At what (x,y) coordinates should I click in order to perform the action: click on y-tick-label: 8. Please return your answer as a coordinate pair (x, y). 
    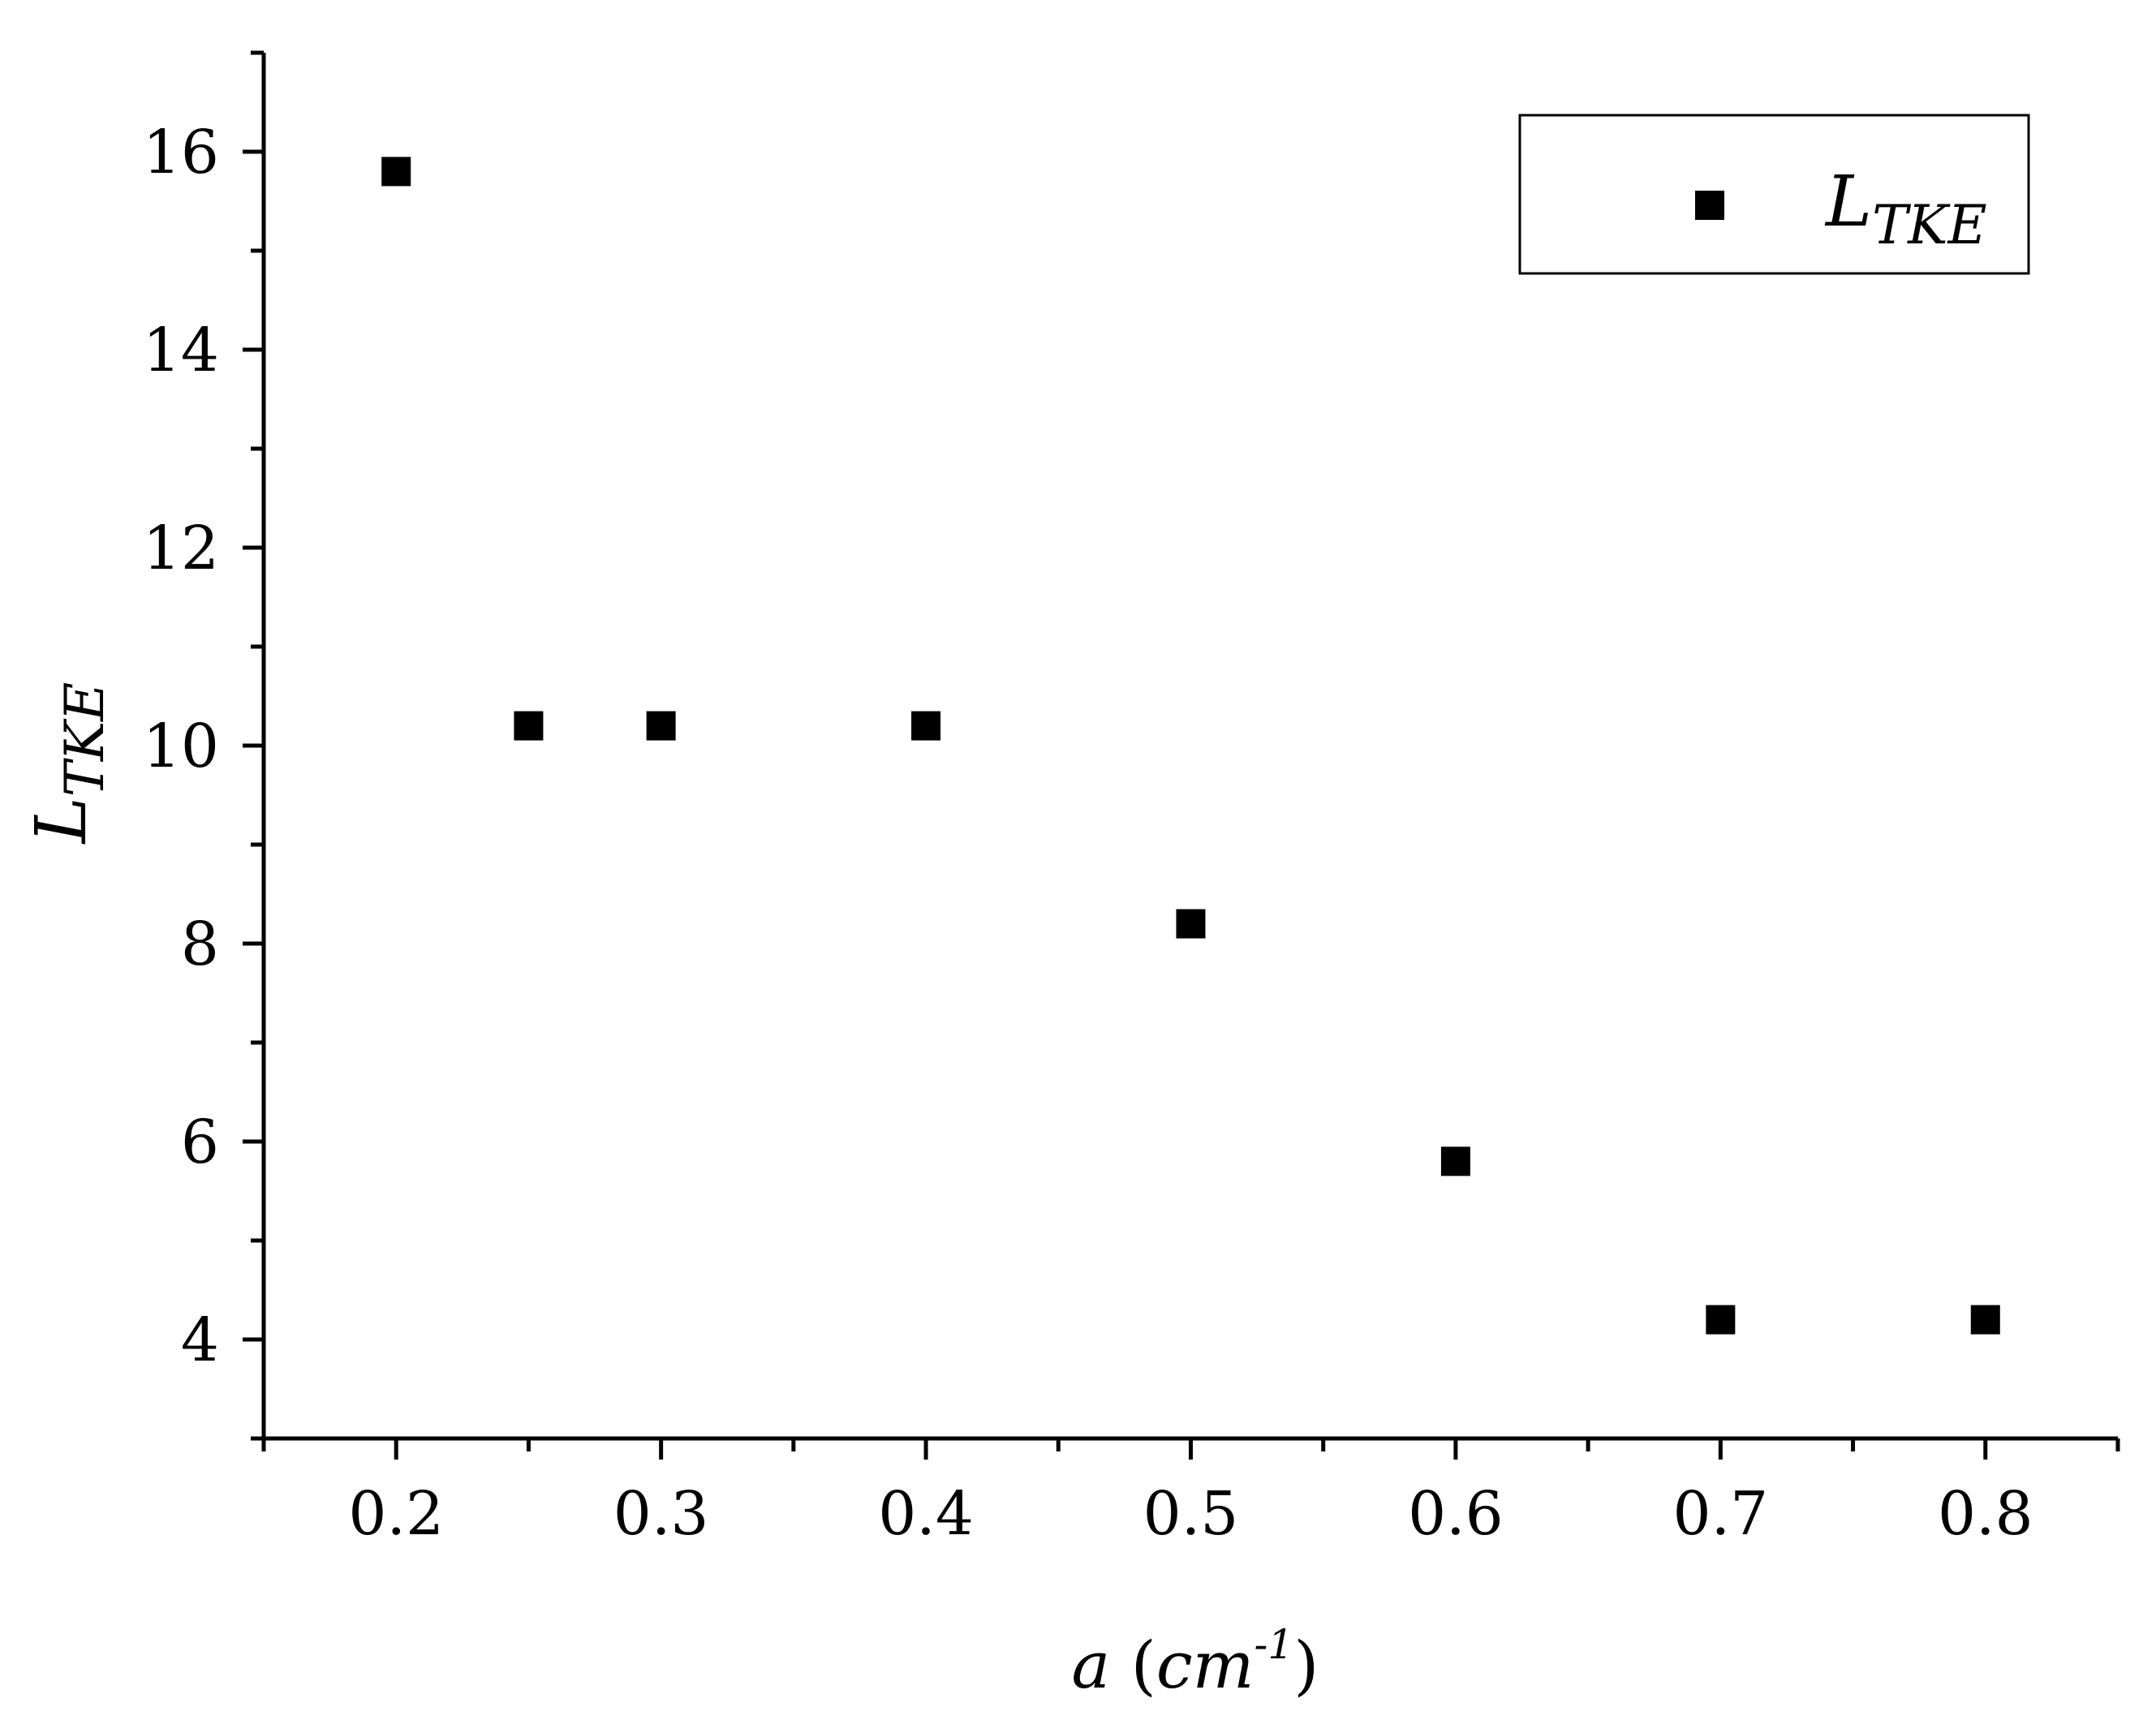
    Looking at the image, I should click on (200, 944).